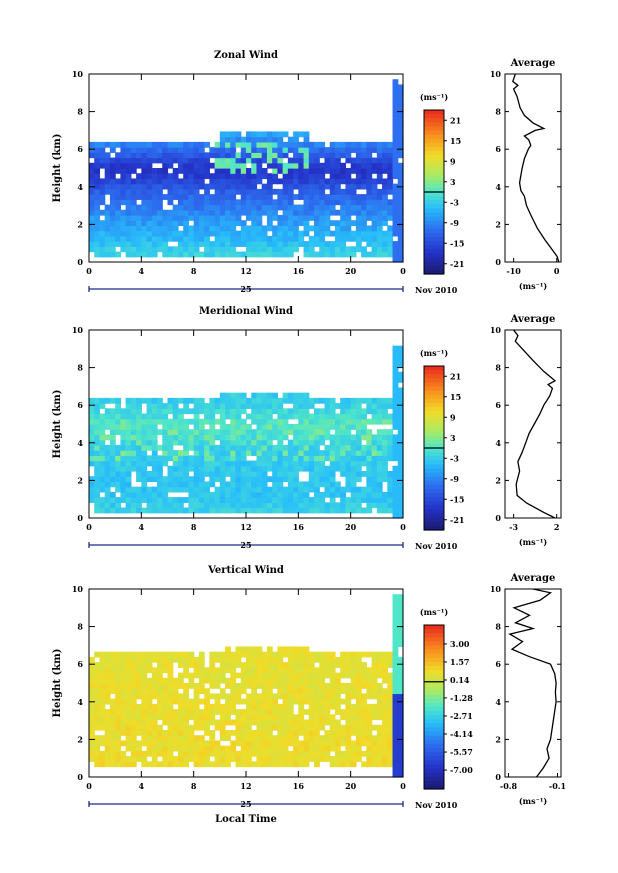  I want to click on profile-x-label: (ms⁻¹), so click(533, 542).